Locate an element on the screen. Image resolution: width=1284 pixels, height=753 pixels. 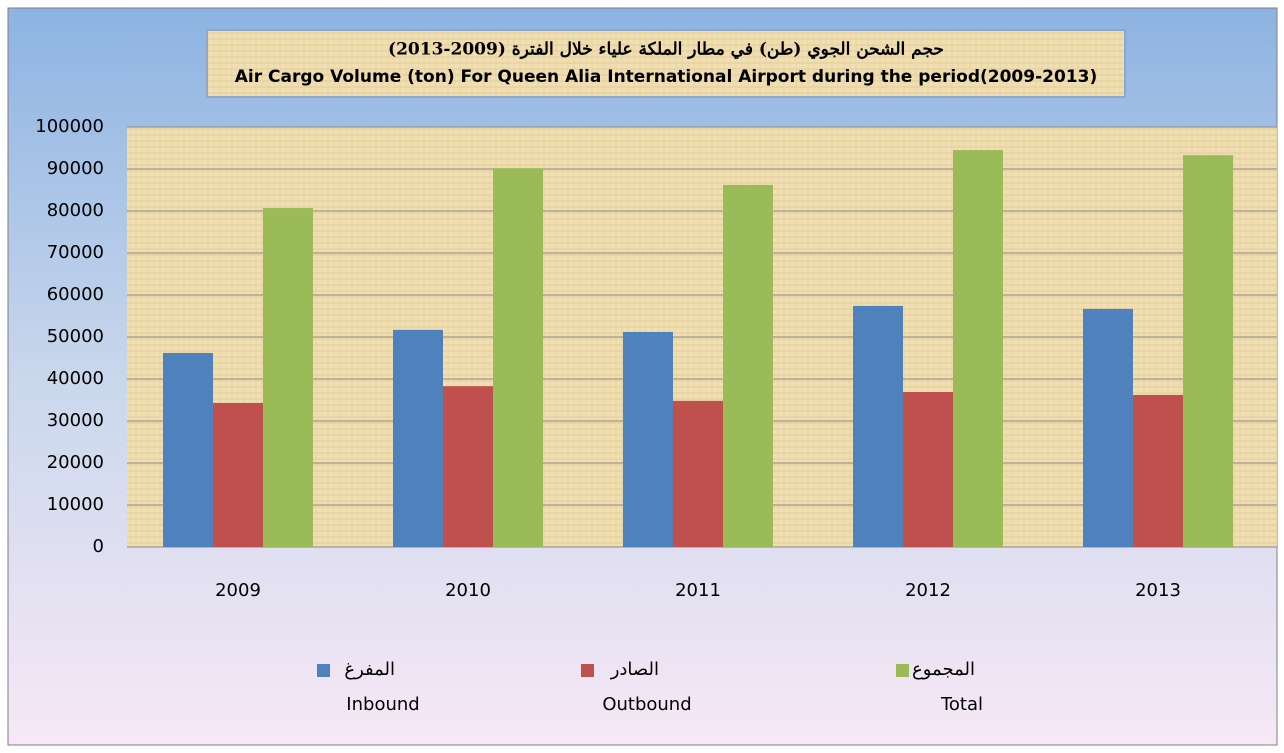
legend-label: الصادر is located at coordinates (634, 669).